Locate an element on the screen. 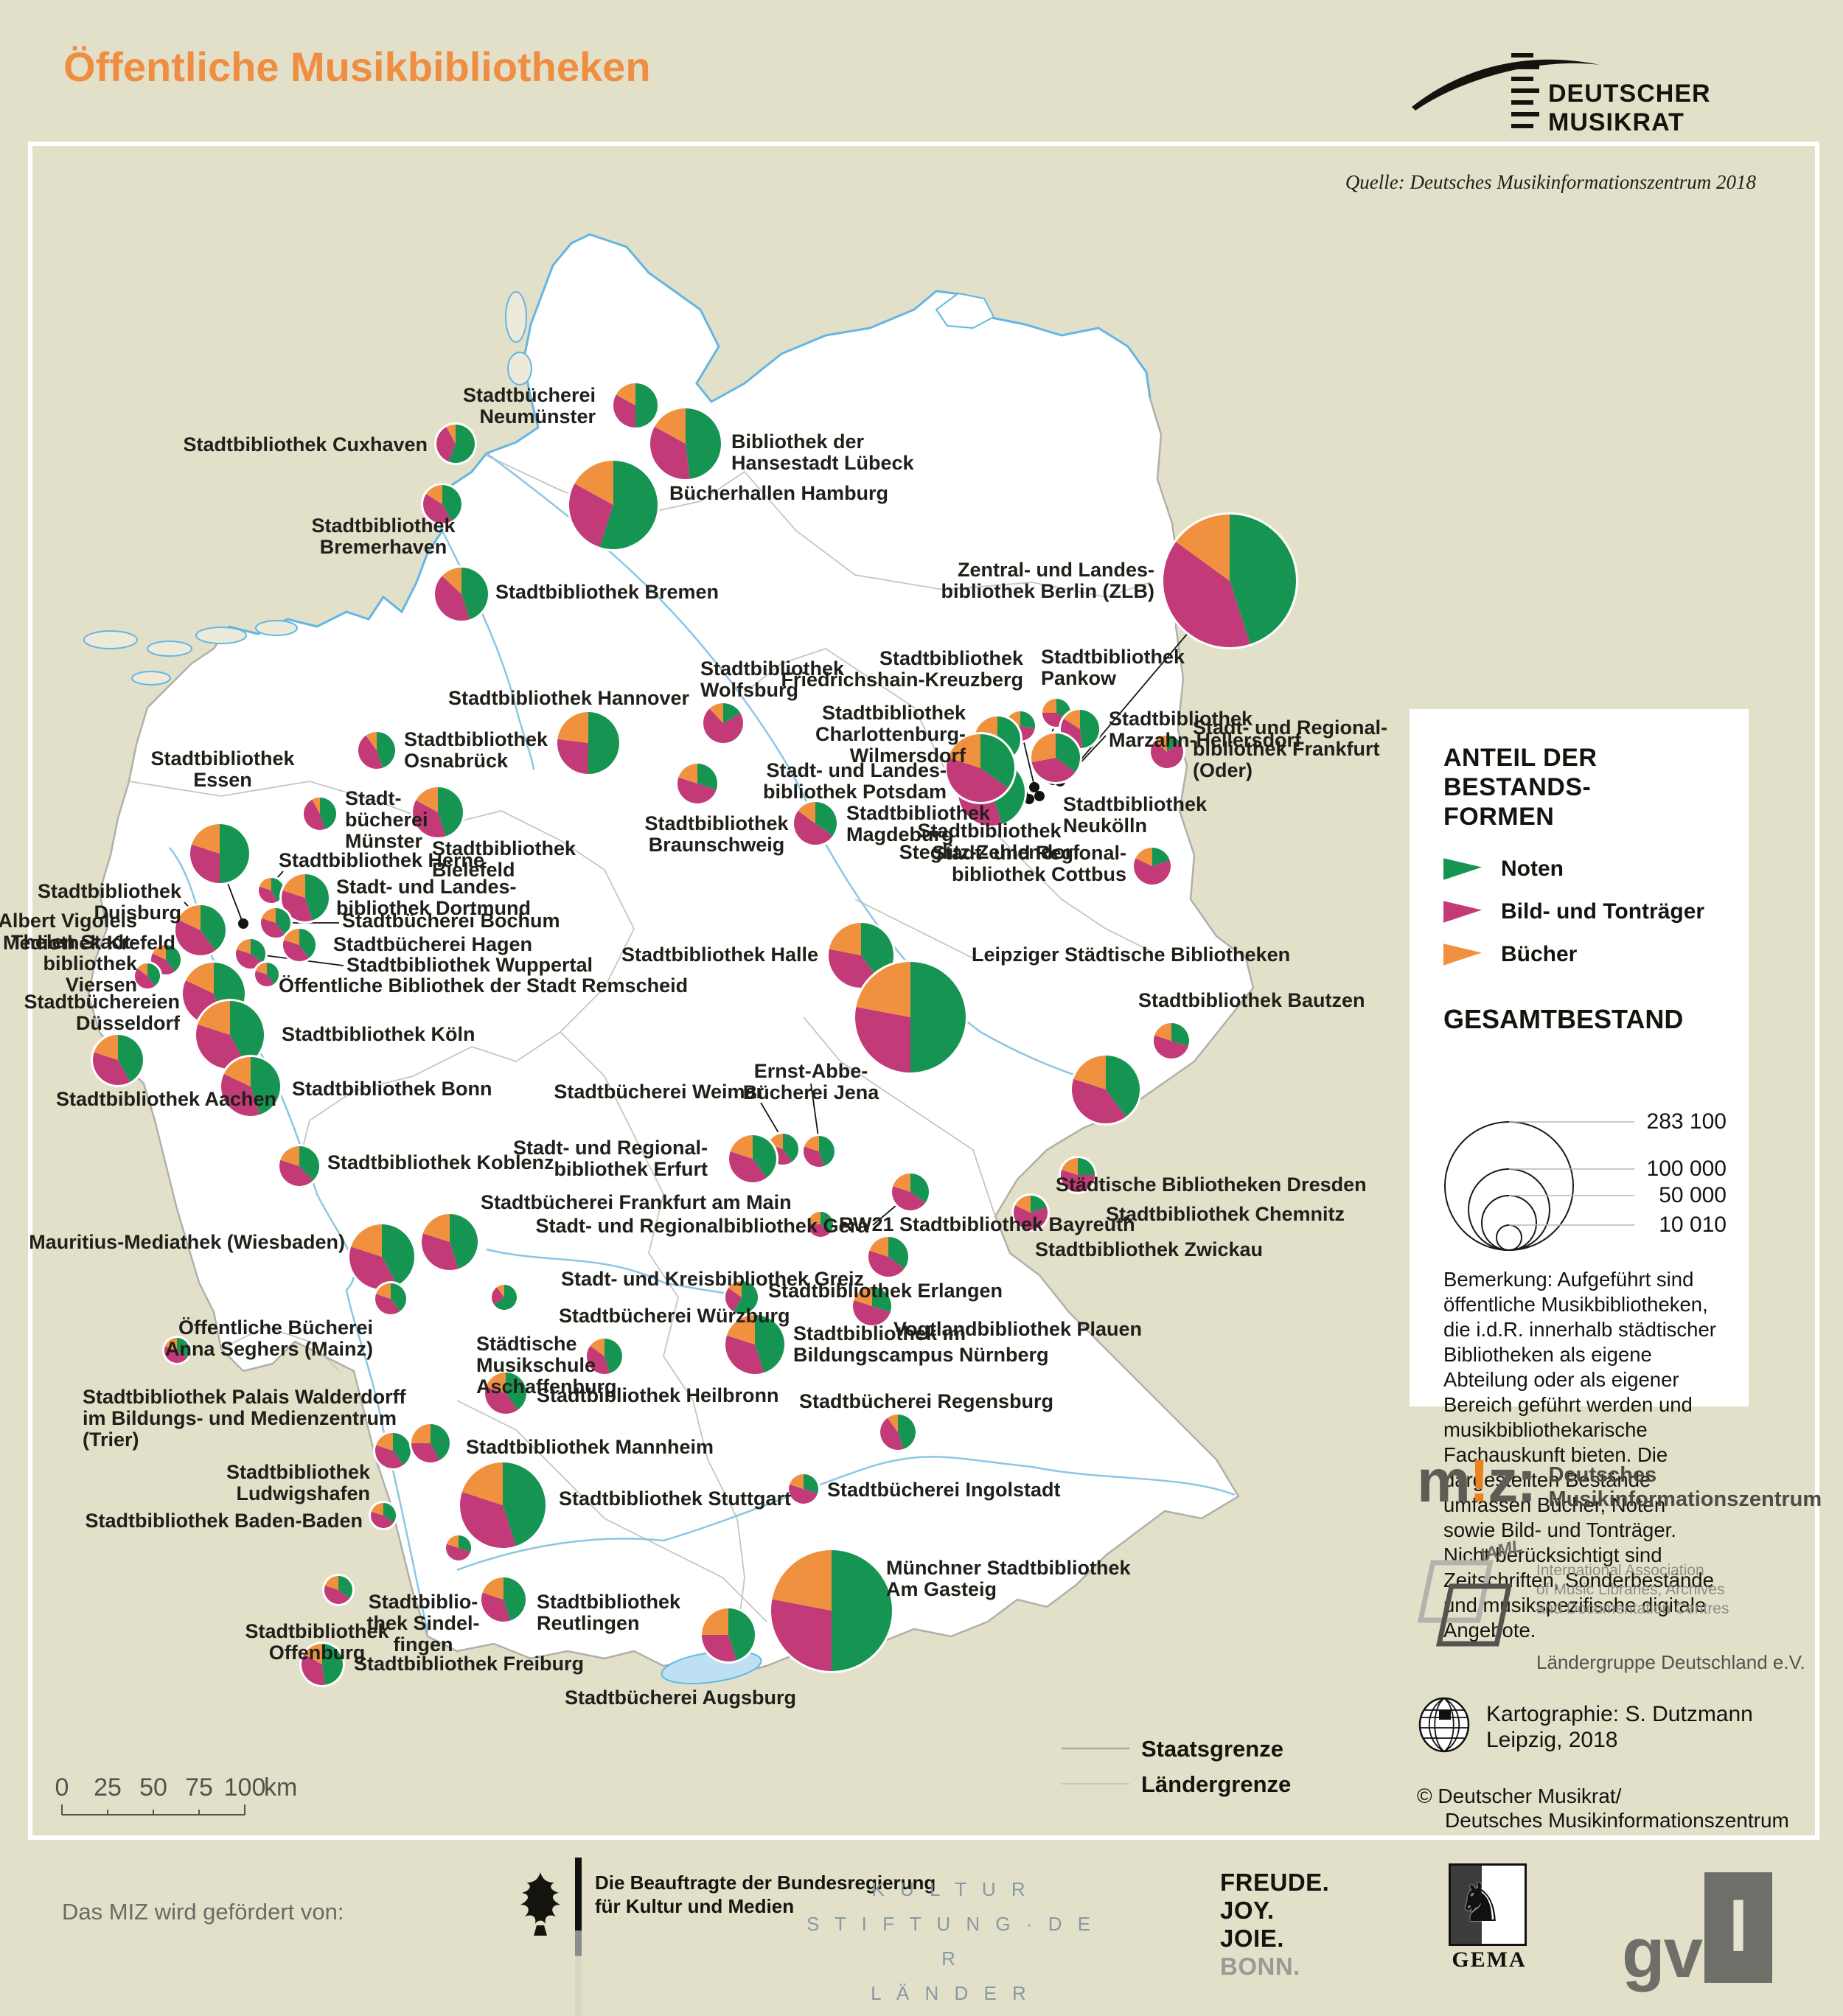 The width and height of the screenshot is (1843, 2016). noten-wedge-icon is located at coordinates (1462, 869).